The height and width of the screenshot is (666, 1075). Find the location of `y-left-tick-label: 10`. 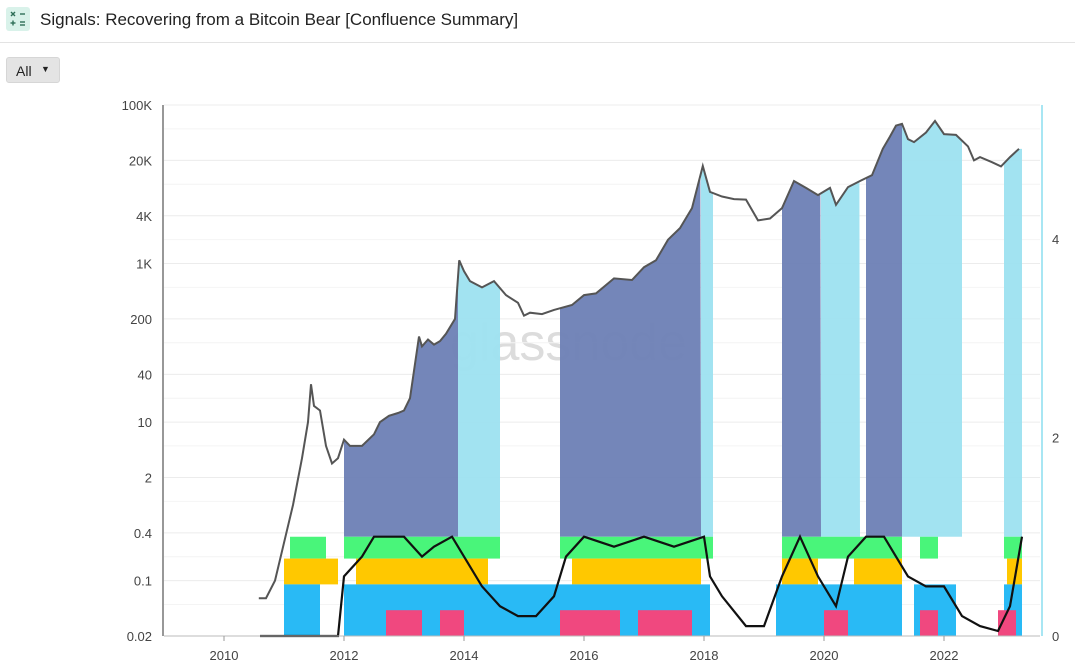

y-left-tick-label: 10 is located at coordinates (145, 422).